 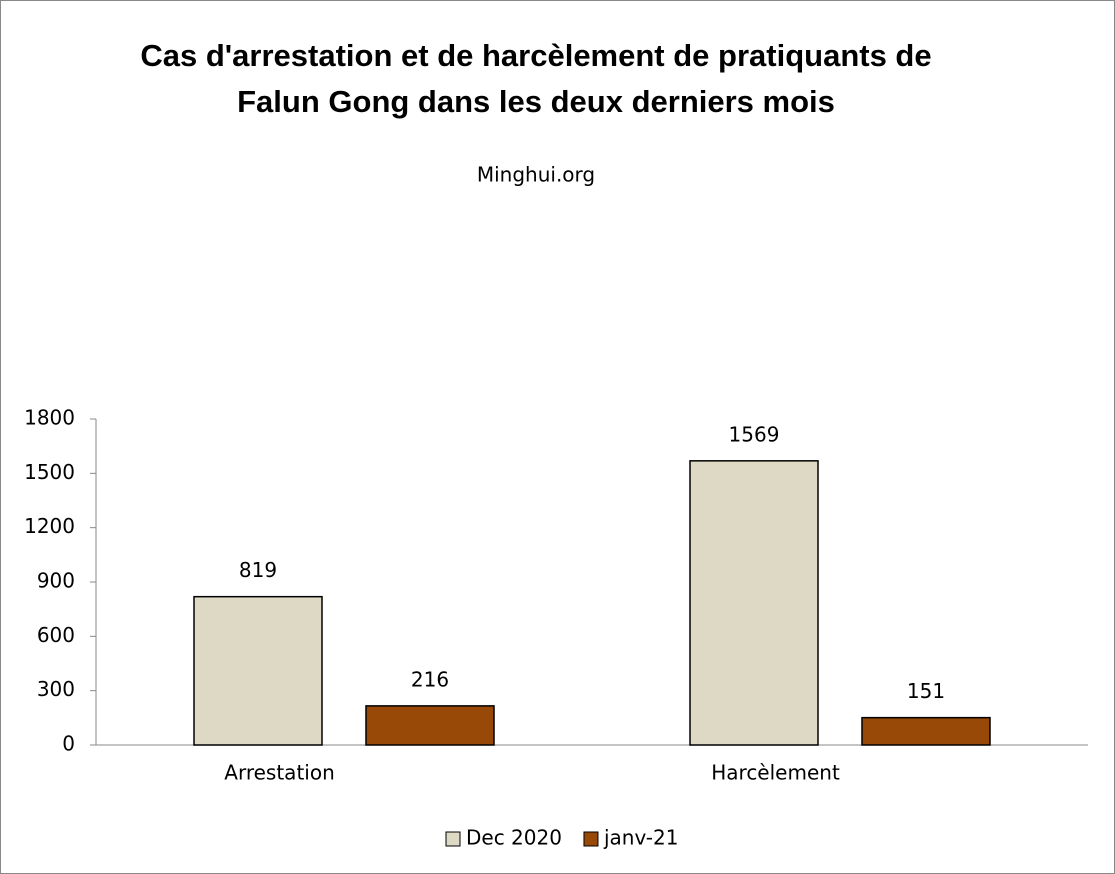 I want to click on x-tick-label: Arrestation, so click(x=279, y=773).